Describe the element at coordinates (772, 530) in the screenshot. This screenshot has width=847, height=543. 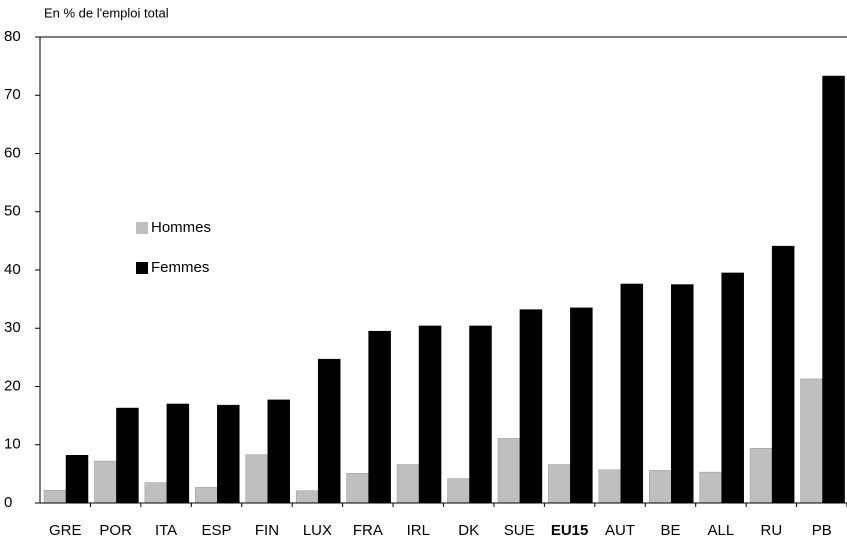
I see `x-tick-label: RU` at that location.